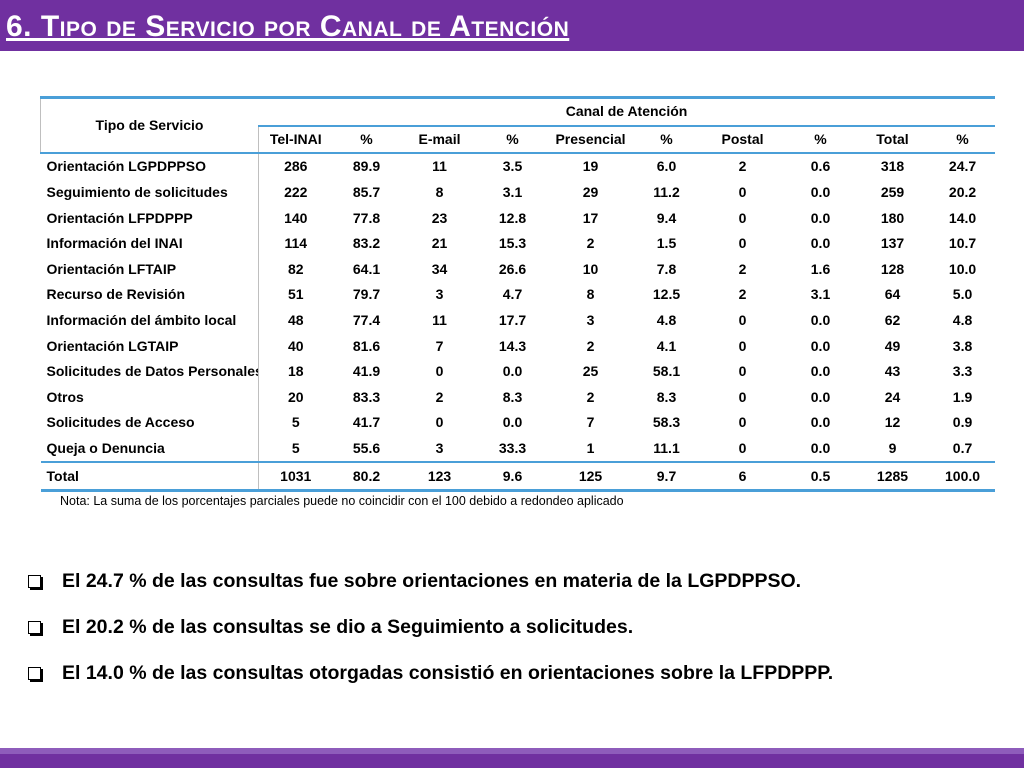  I want to click on column-header: Total, so click(892, 140).